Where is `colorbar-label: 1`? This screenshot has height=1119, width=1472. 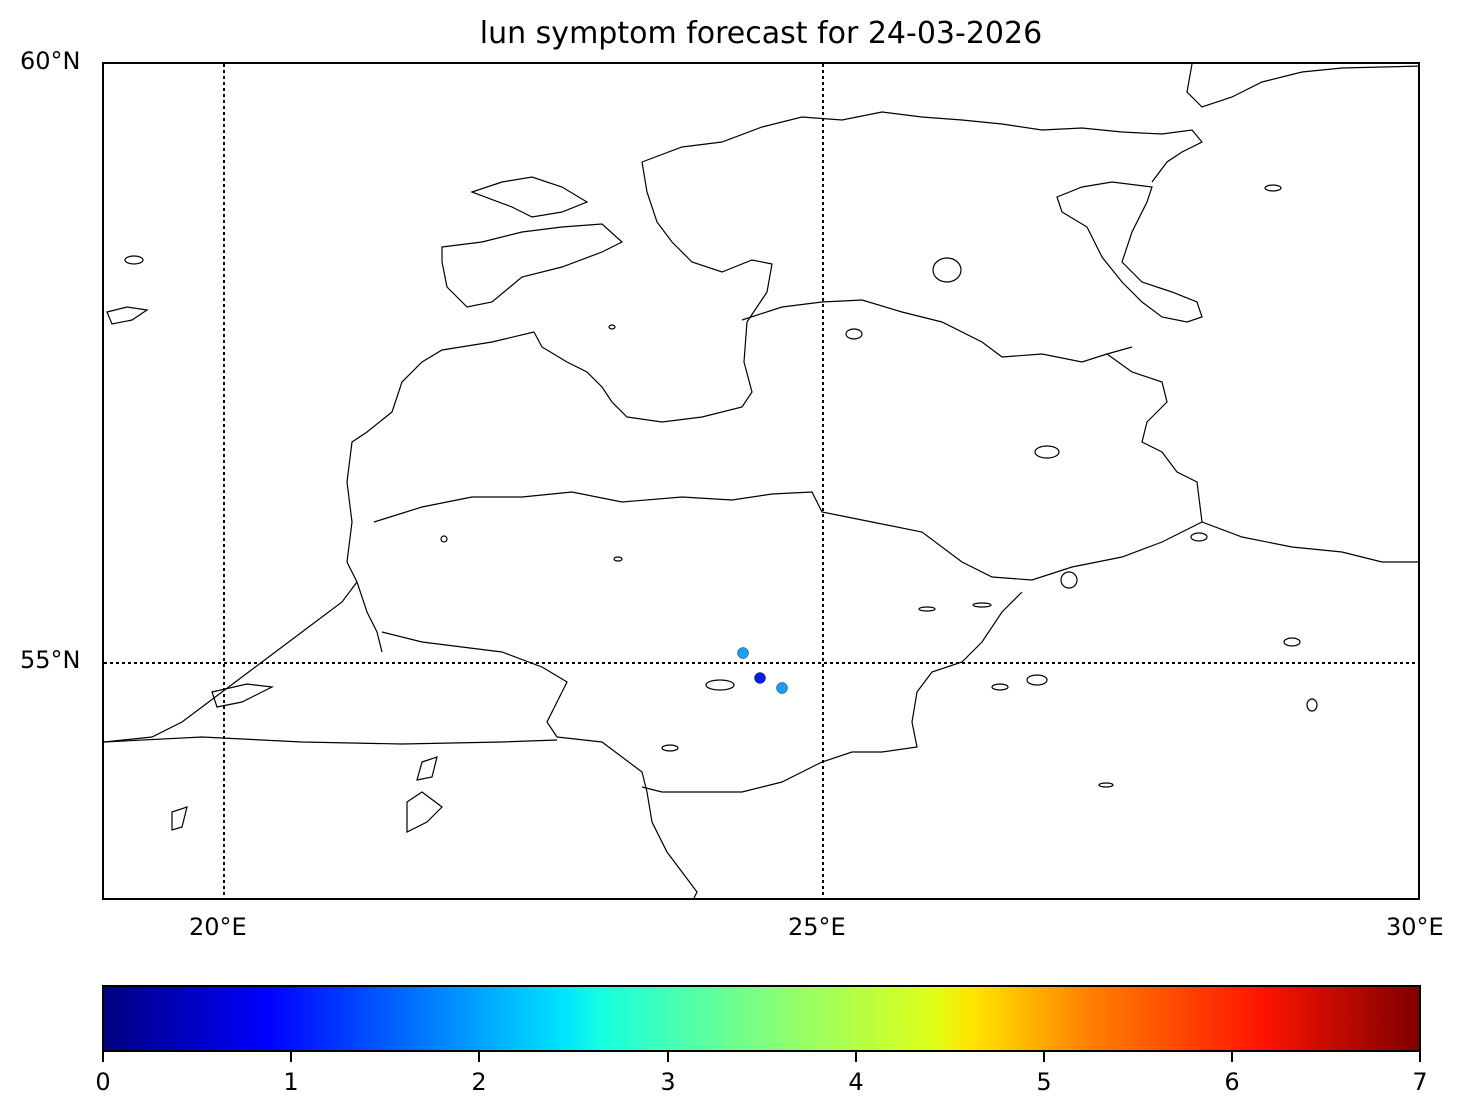 colorbar-label: 1 is located at coordinates (291, 1082).